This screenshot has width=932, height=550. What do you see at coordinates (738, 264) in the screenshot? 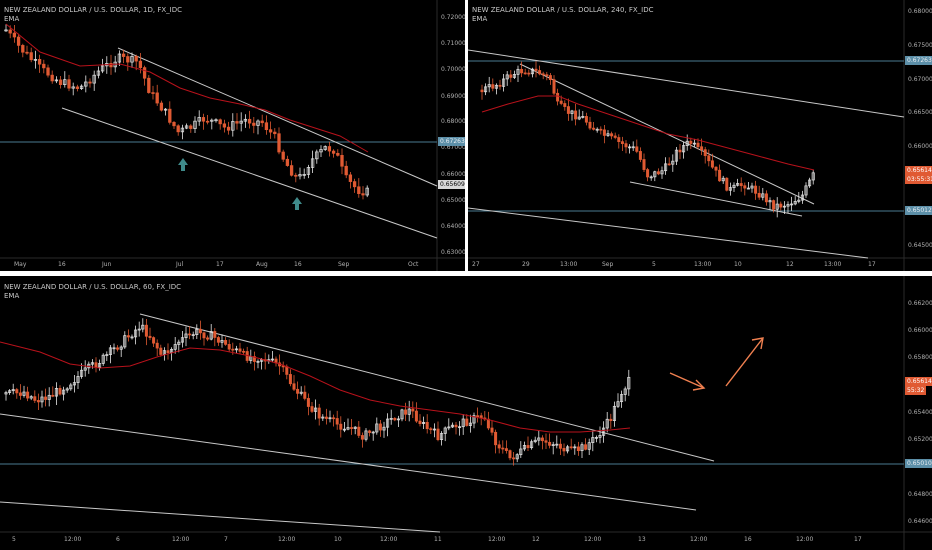
I see `4h-x-tick: 10` at bounding box center [738, 264].